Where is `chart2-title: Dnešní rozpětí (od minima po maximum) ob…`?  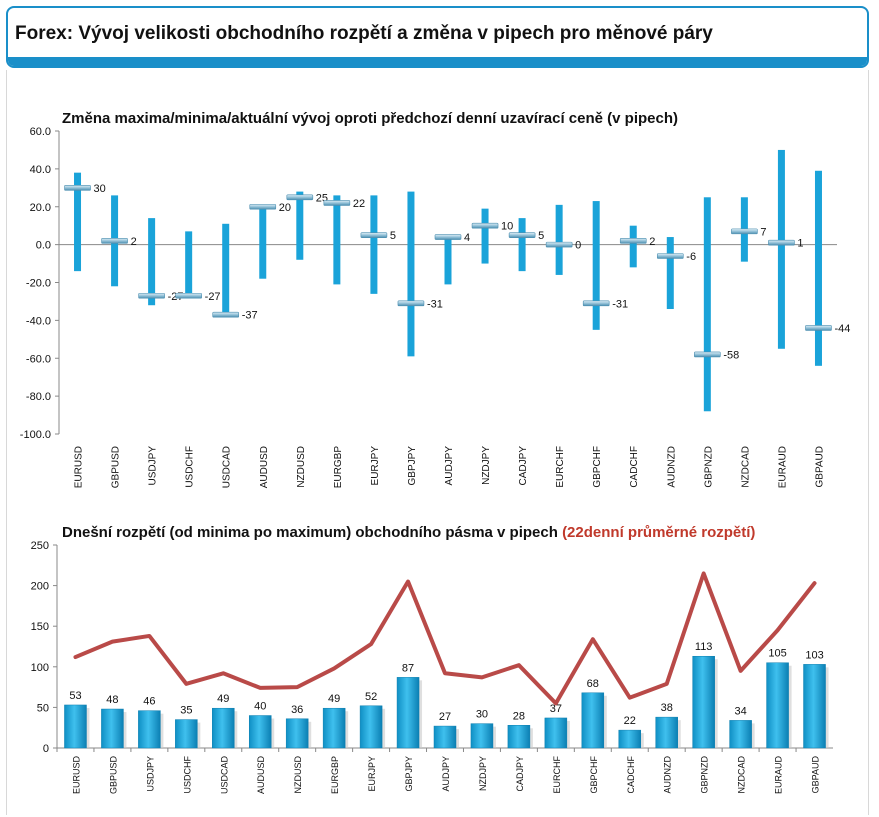
chart2-title: Dnešní rozpětí (od minima po maximum) ob… is located at coordinates (408, 532).